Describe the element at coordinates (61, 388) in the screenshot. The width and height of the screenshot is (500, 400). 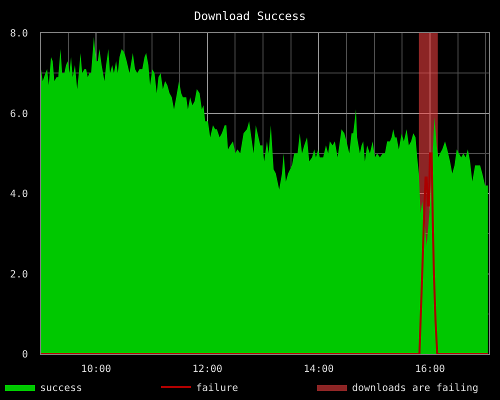
I see `legend-label: success` at that location.